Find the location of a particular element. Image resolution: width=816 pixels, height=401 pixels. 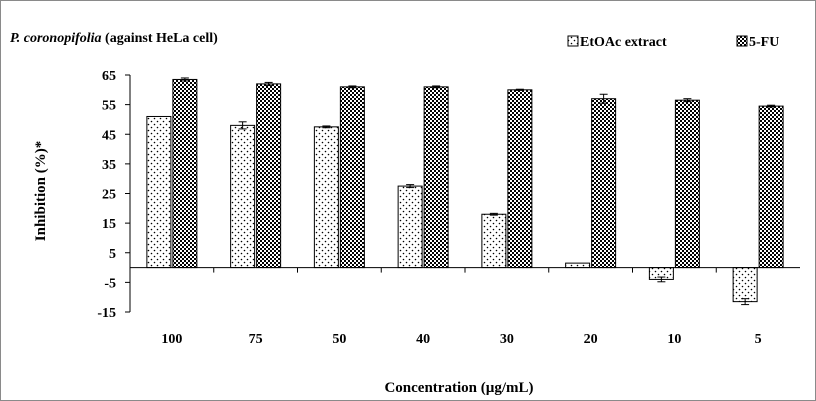

y-axis-ticks: 65 55 45 35 25 15 5 -5 -15 is located at coordinates (113, 195).